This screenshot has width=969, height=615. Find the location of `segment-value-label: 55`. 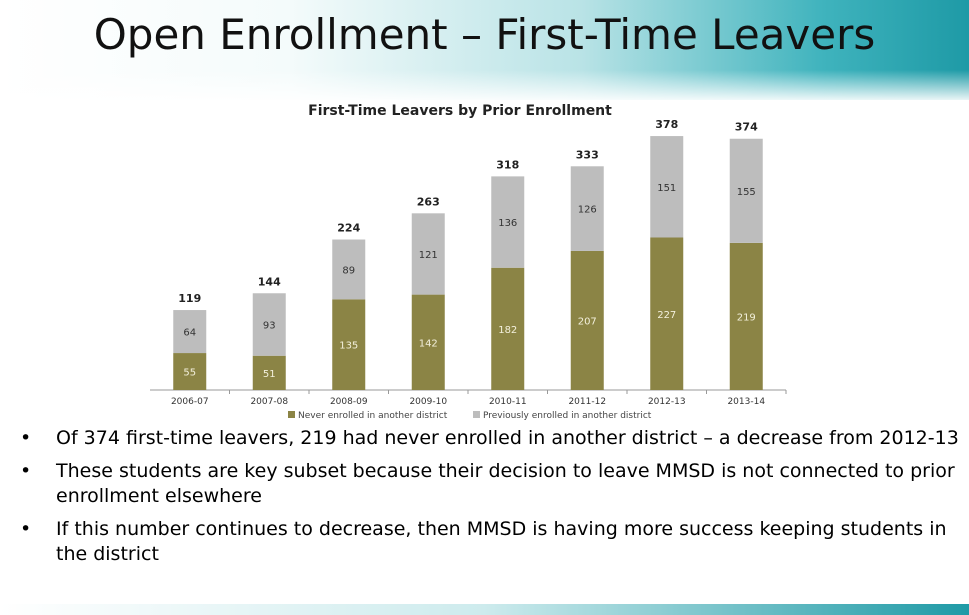

segment-value-label: 55 is located at coordinates (189, 373).